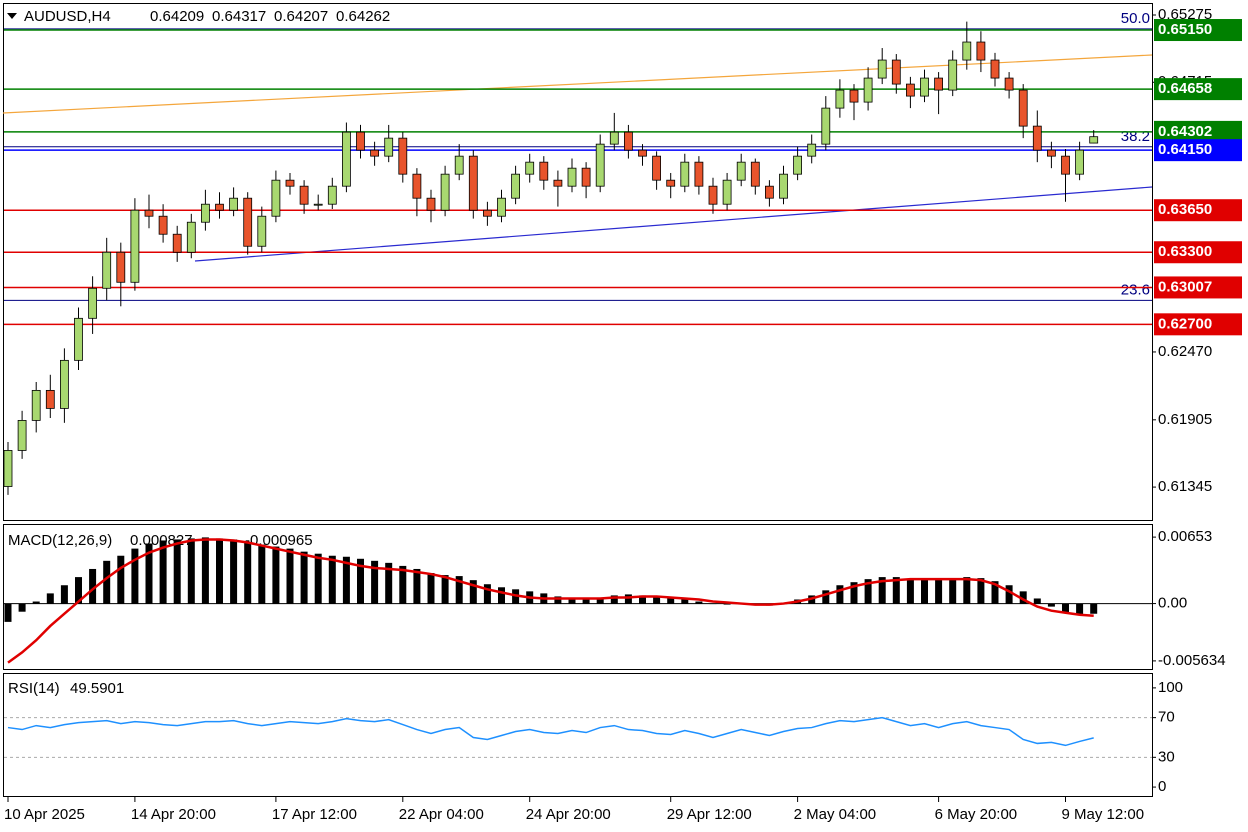 The width and height of the screenshot is (1248, 832). What do you see at coordinates (1135, 18) in the screenshot?
I see `fibo-label: 50.0` at bounding box center [1135, 18].